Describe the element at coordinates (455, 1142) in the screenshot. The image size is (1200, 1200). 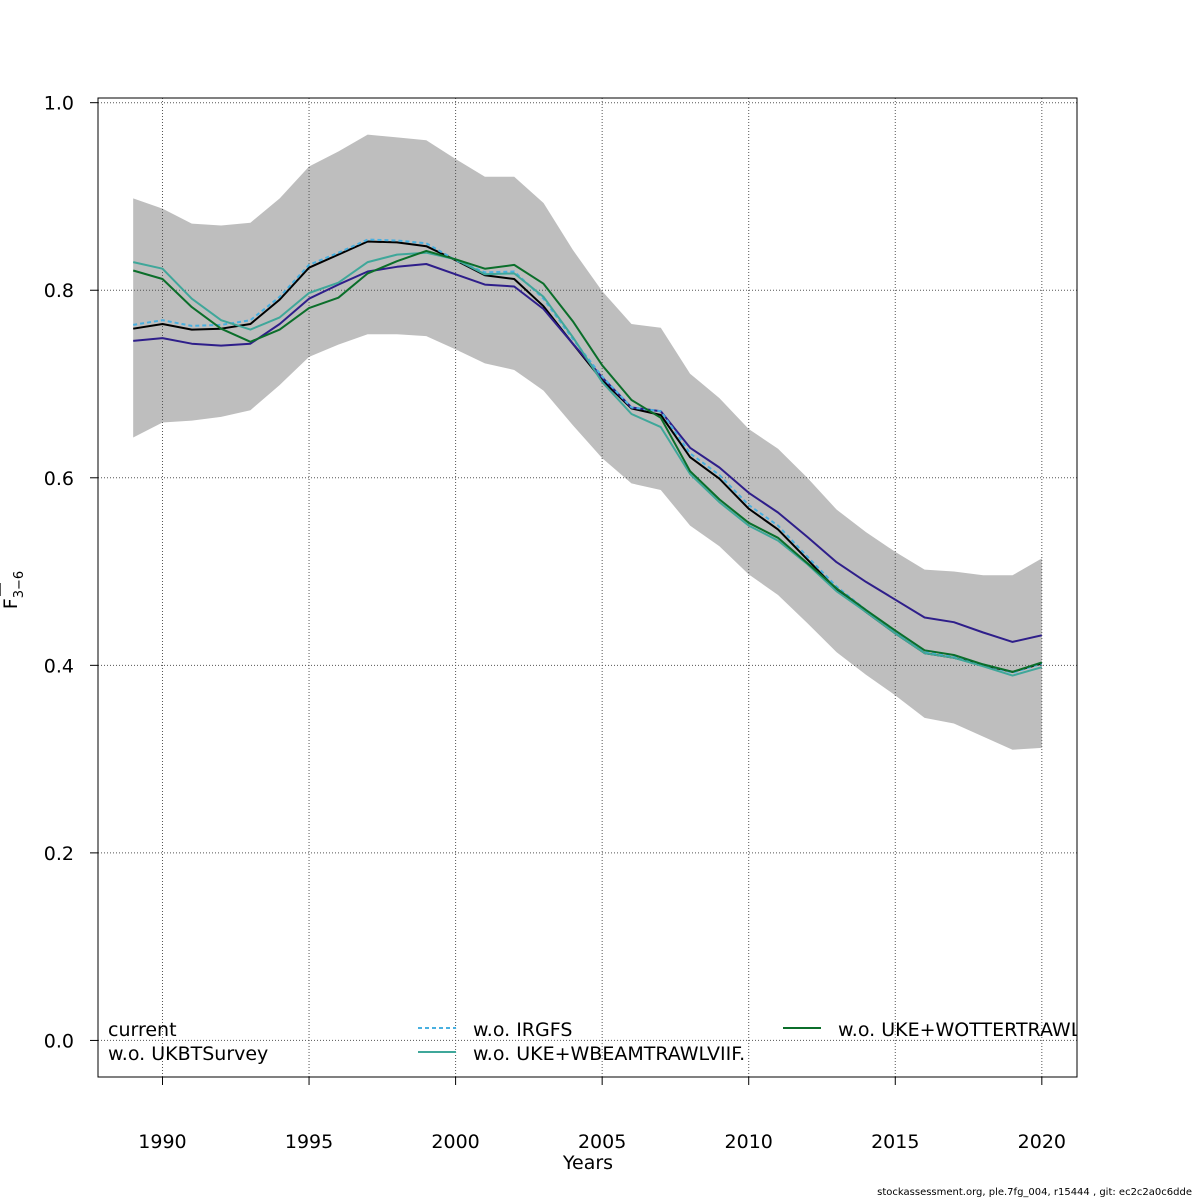
I see `x-tick-label: 2000` at that location.